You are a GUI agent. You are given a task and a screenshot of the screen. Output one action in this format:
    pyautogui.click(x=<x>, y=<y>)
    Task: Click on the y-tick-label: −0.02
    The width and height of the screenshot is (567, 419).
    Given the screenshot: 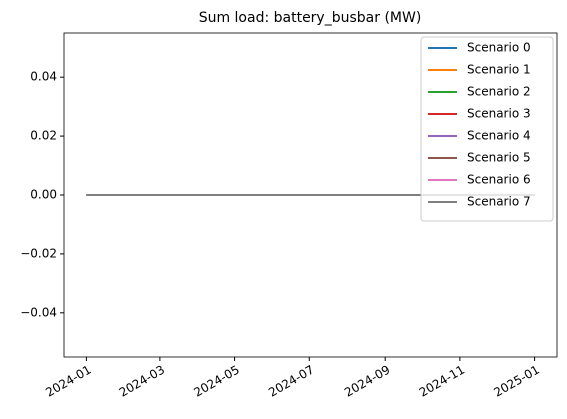 What is the action you would take?
    pyautogui.click(x=38, y=253)
    